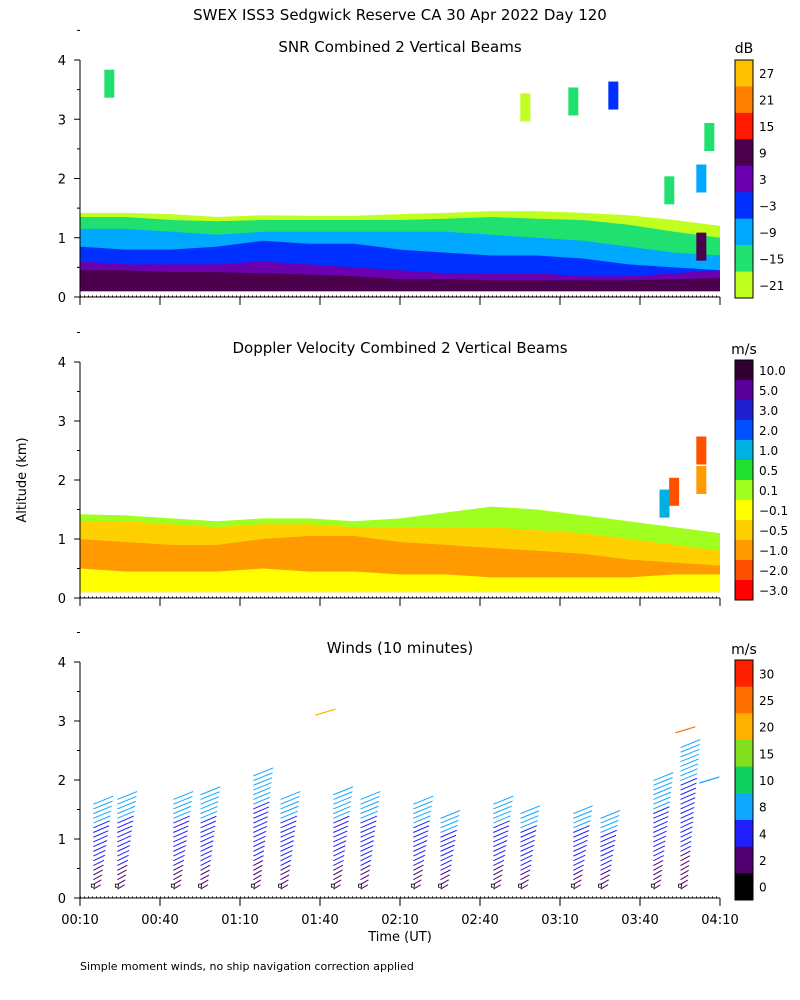 This screenshot has width=800, height=1000. What do you see at coordinates (719, 920) in the screenshot?
I see `x-tick-label: 04:10` at bounding box center [719, 920].